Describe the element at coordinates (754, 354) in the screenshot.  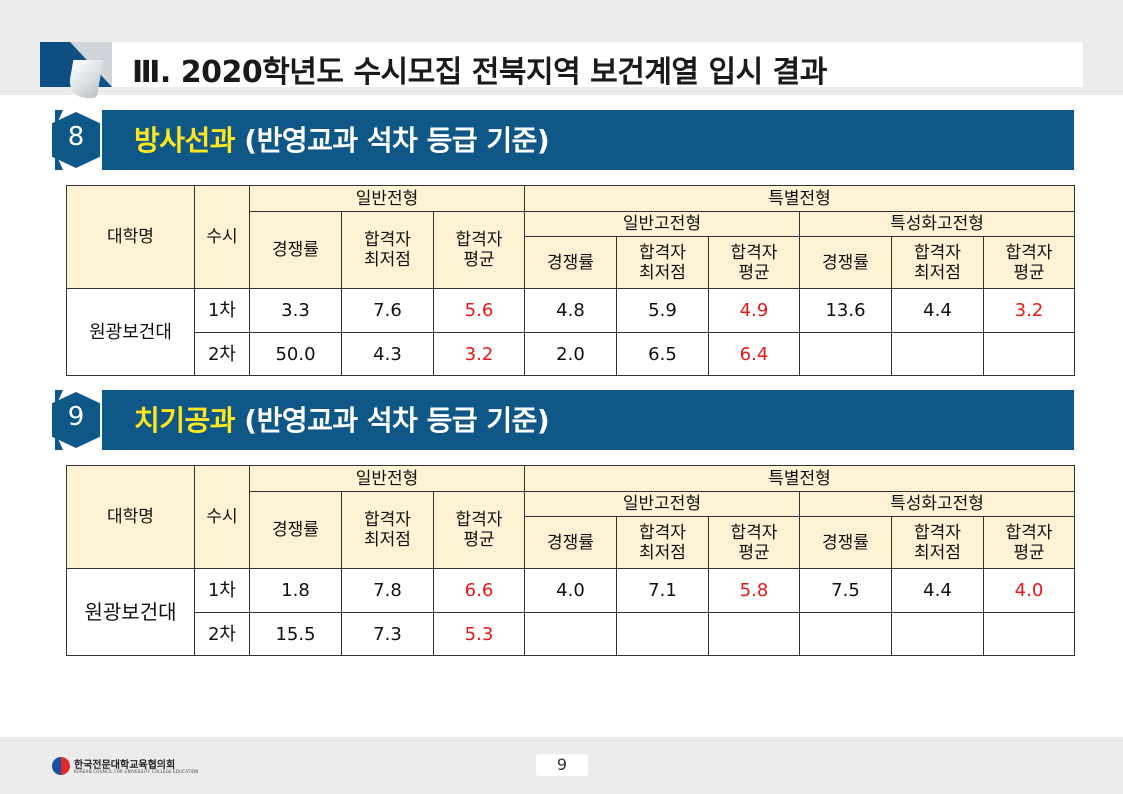
I see `sg-avg-cell: 6.4` at that location.